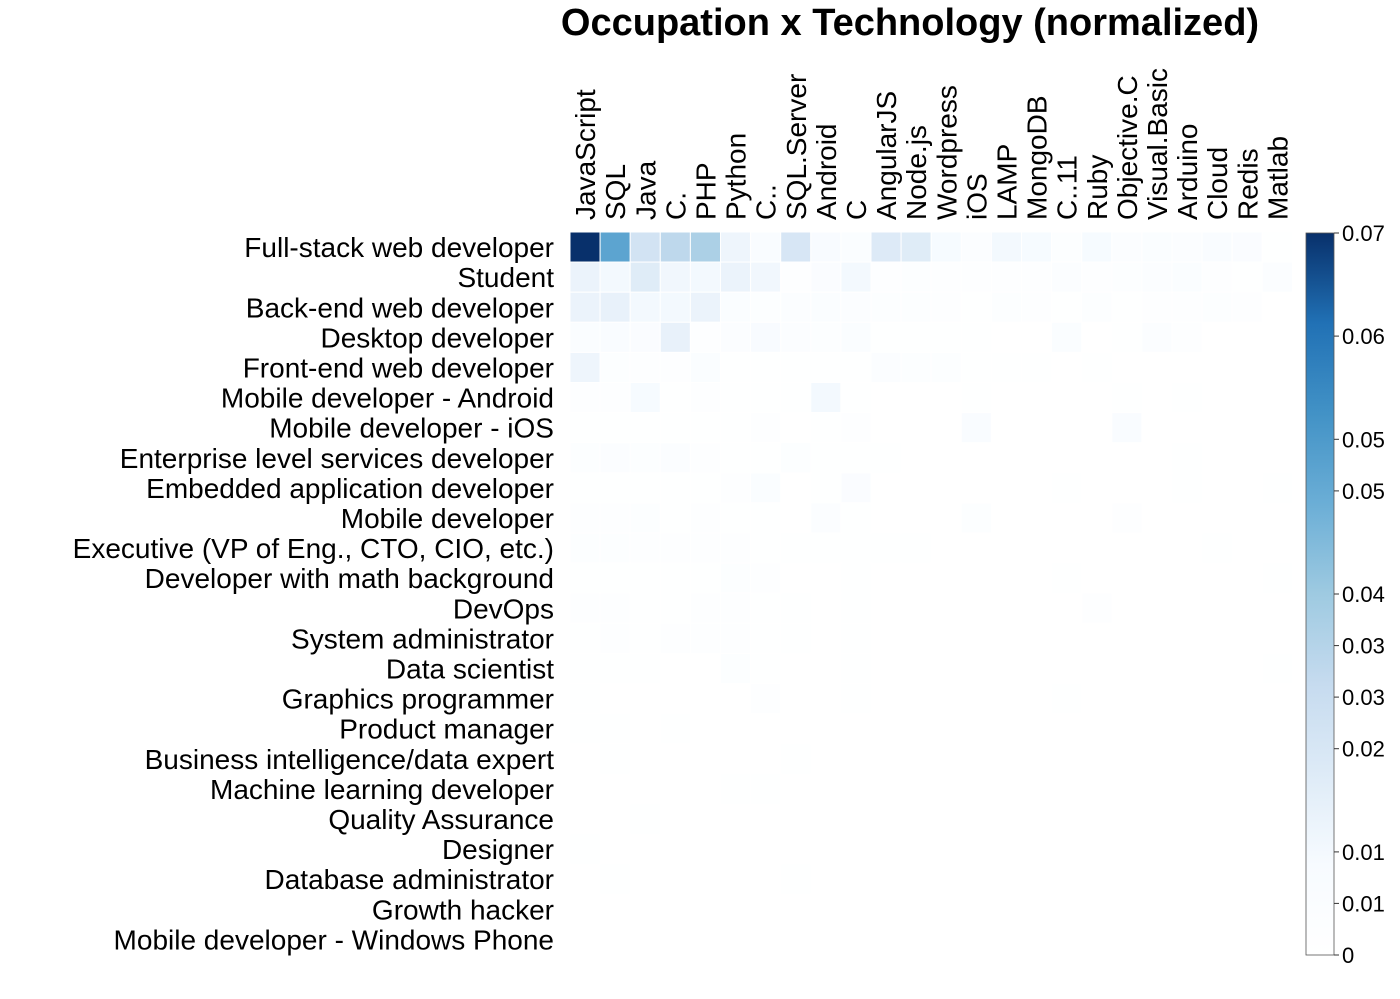  What do you see at coordinates (400, 307) in the screenshot?
I see `row-label: Back-end web developer` at bounding box center [400, 307].